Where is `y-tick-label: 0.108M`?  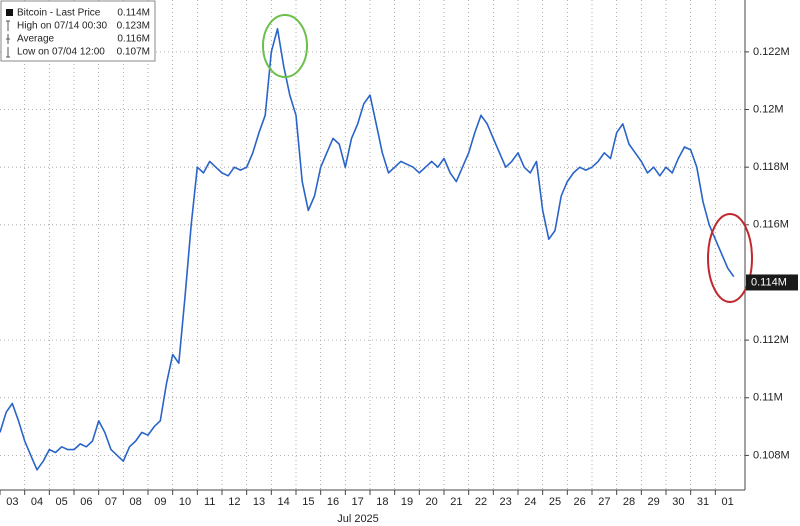
y-tick-label: 0.108M is located at coordinates (771, 455).